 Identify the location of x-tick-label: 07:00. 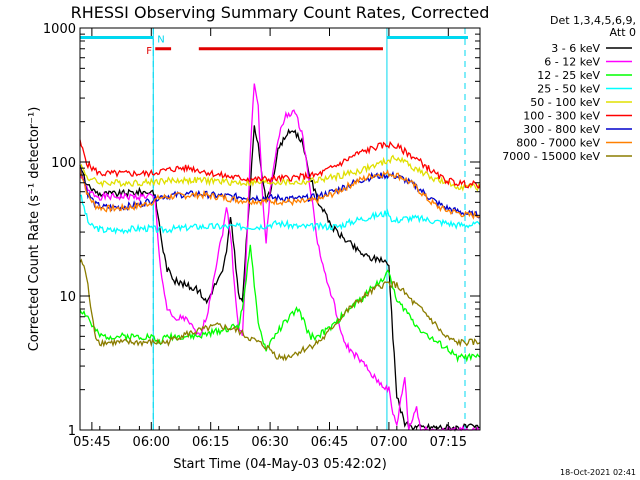
(388, 442).